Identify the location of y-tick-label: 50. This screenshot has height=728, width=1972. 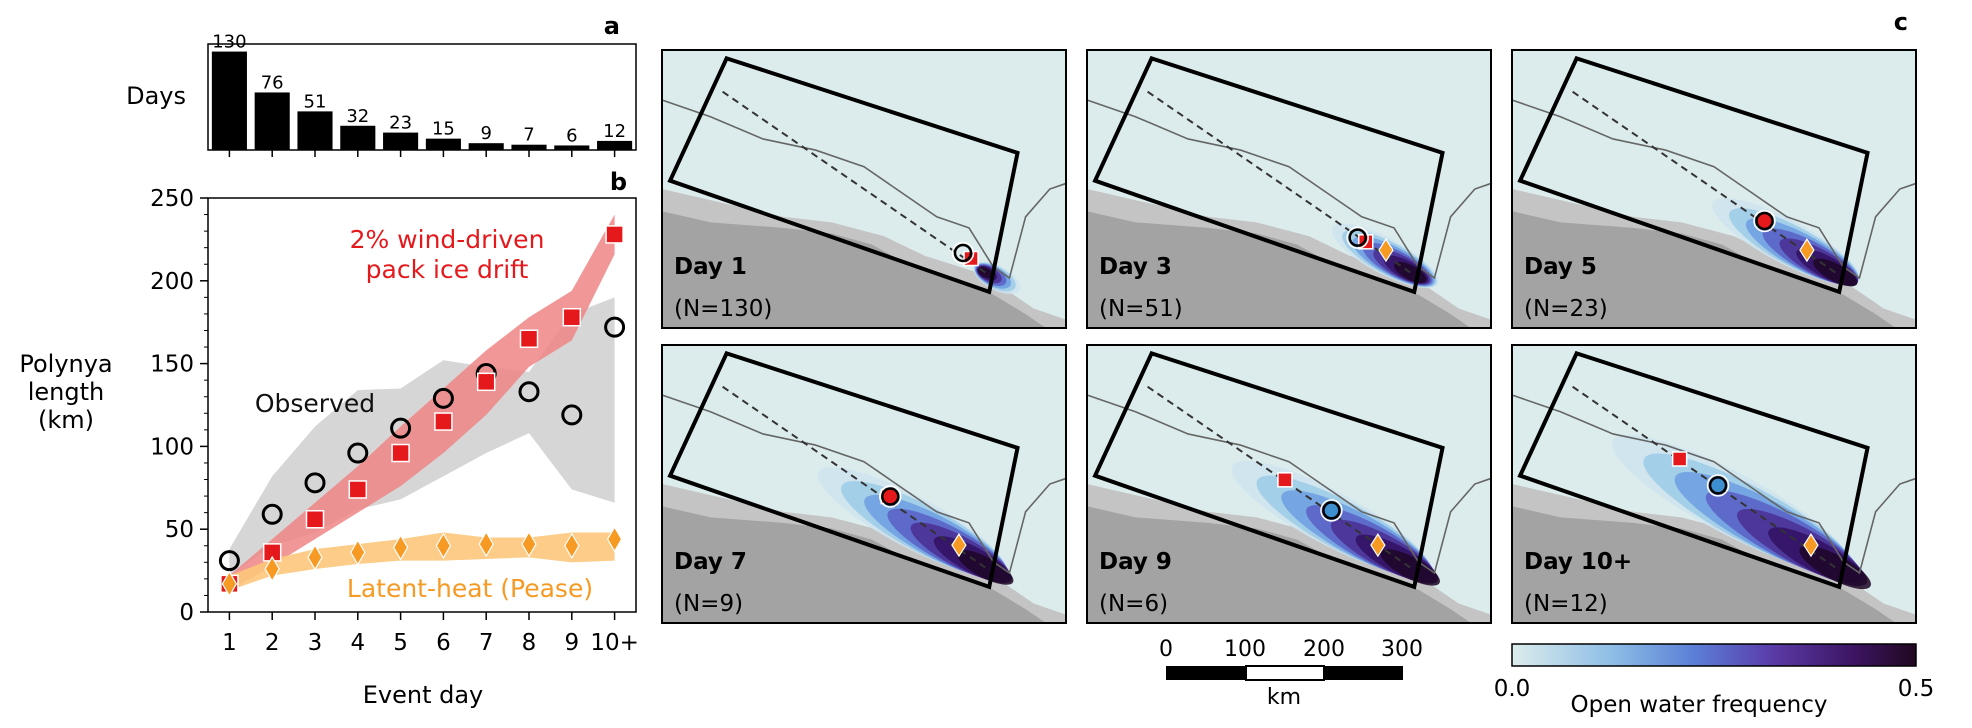
(179, 530).